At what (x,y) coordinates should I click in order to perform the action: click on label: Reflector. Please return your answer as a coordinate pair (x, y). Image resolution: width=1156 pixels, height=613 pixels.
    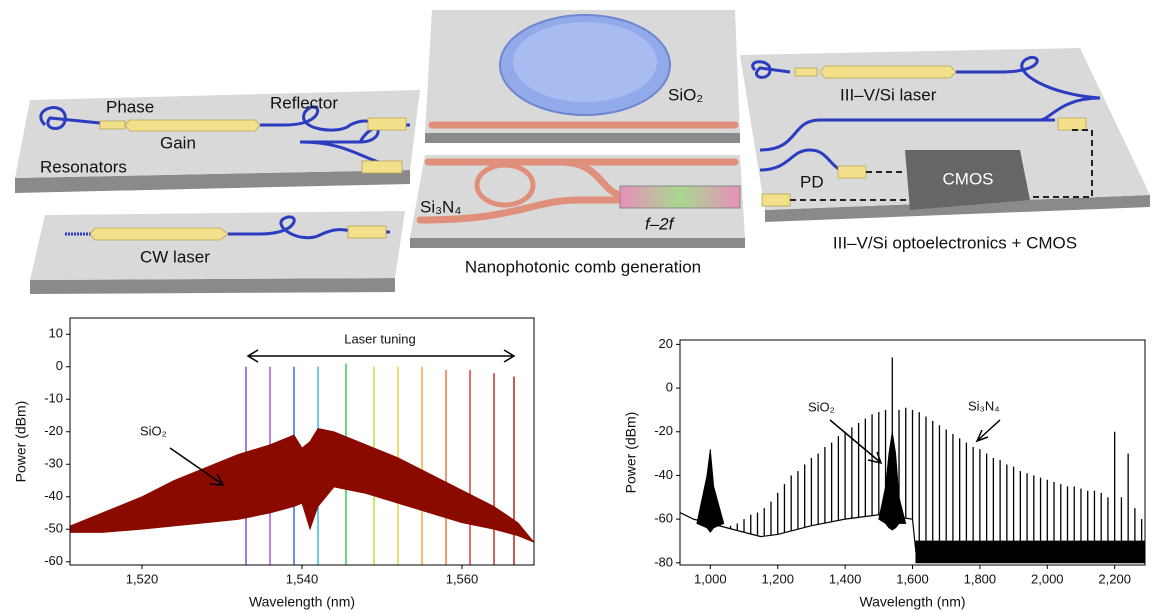
    Looking at the image, I should click on (304, 102).